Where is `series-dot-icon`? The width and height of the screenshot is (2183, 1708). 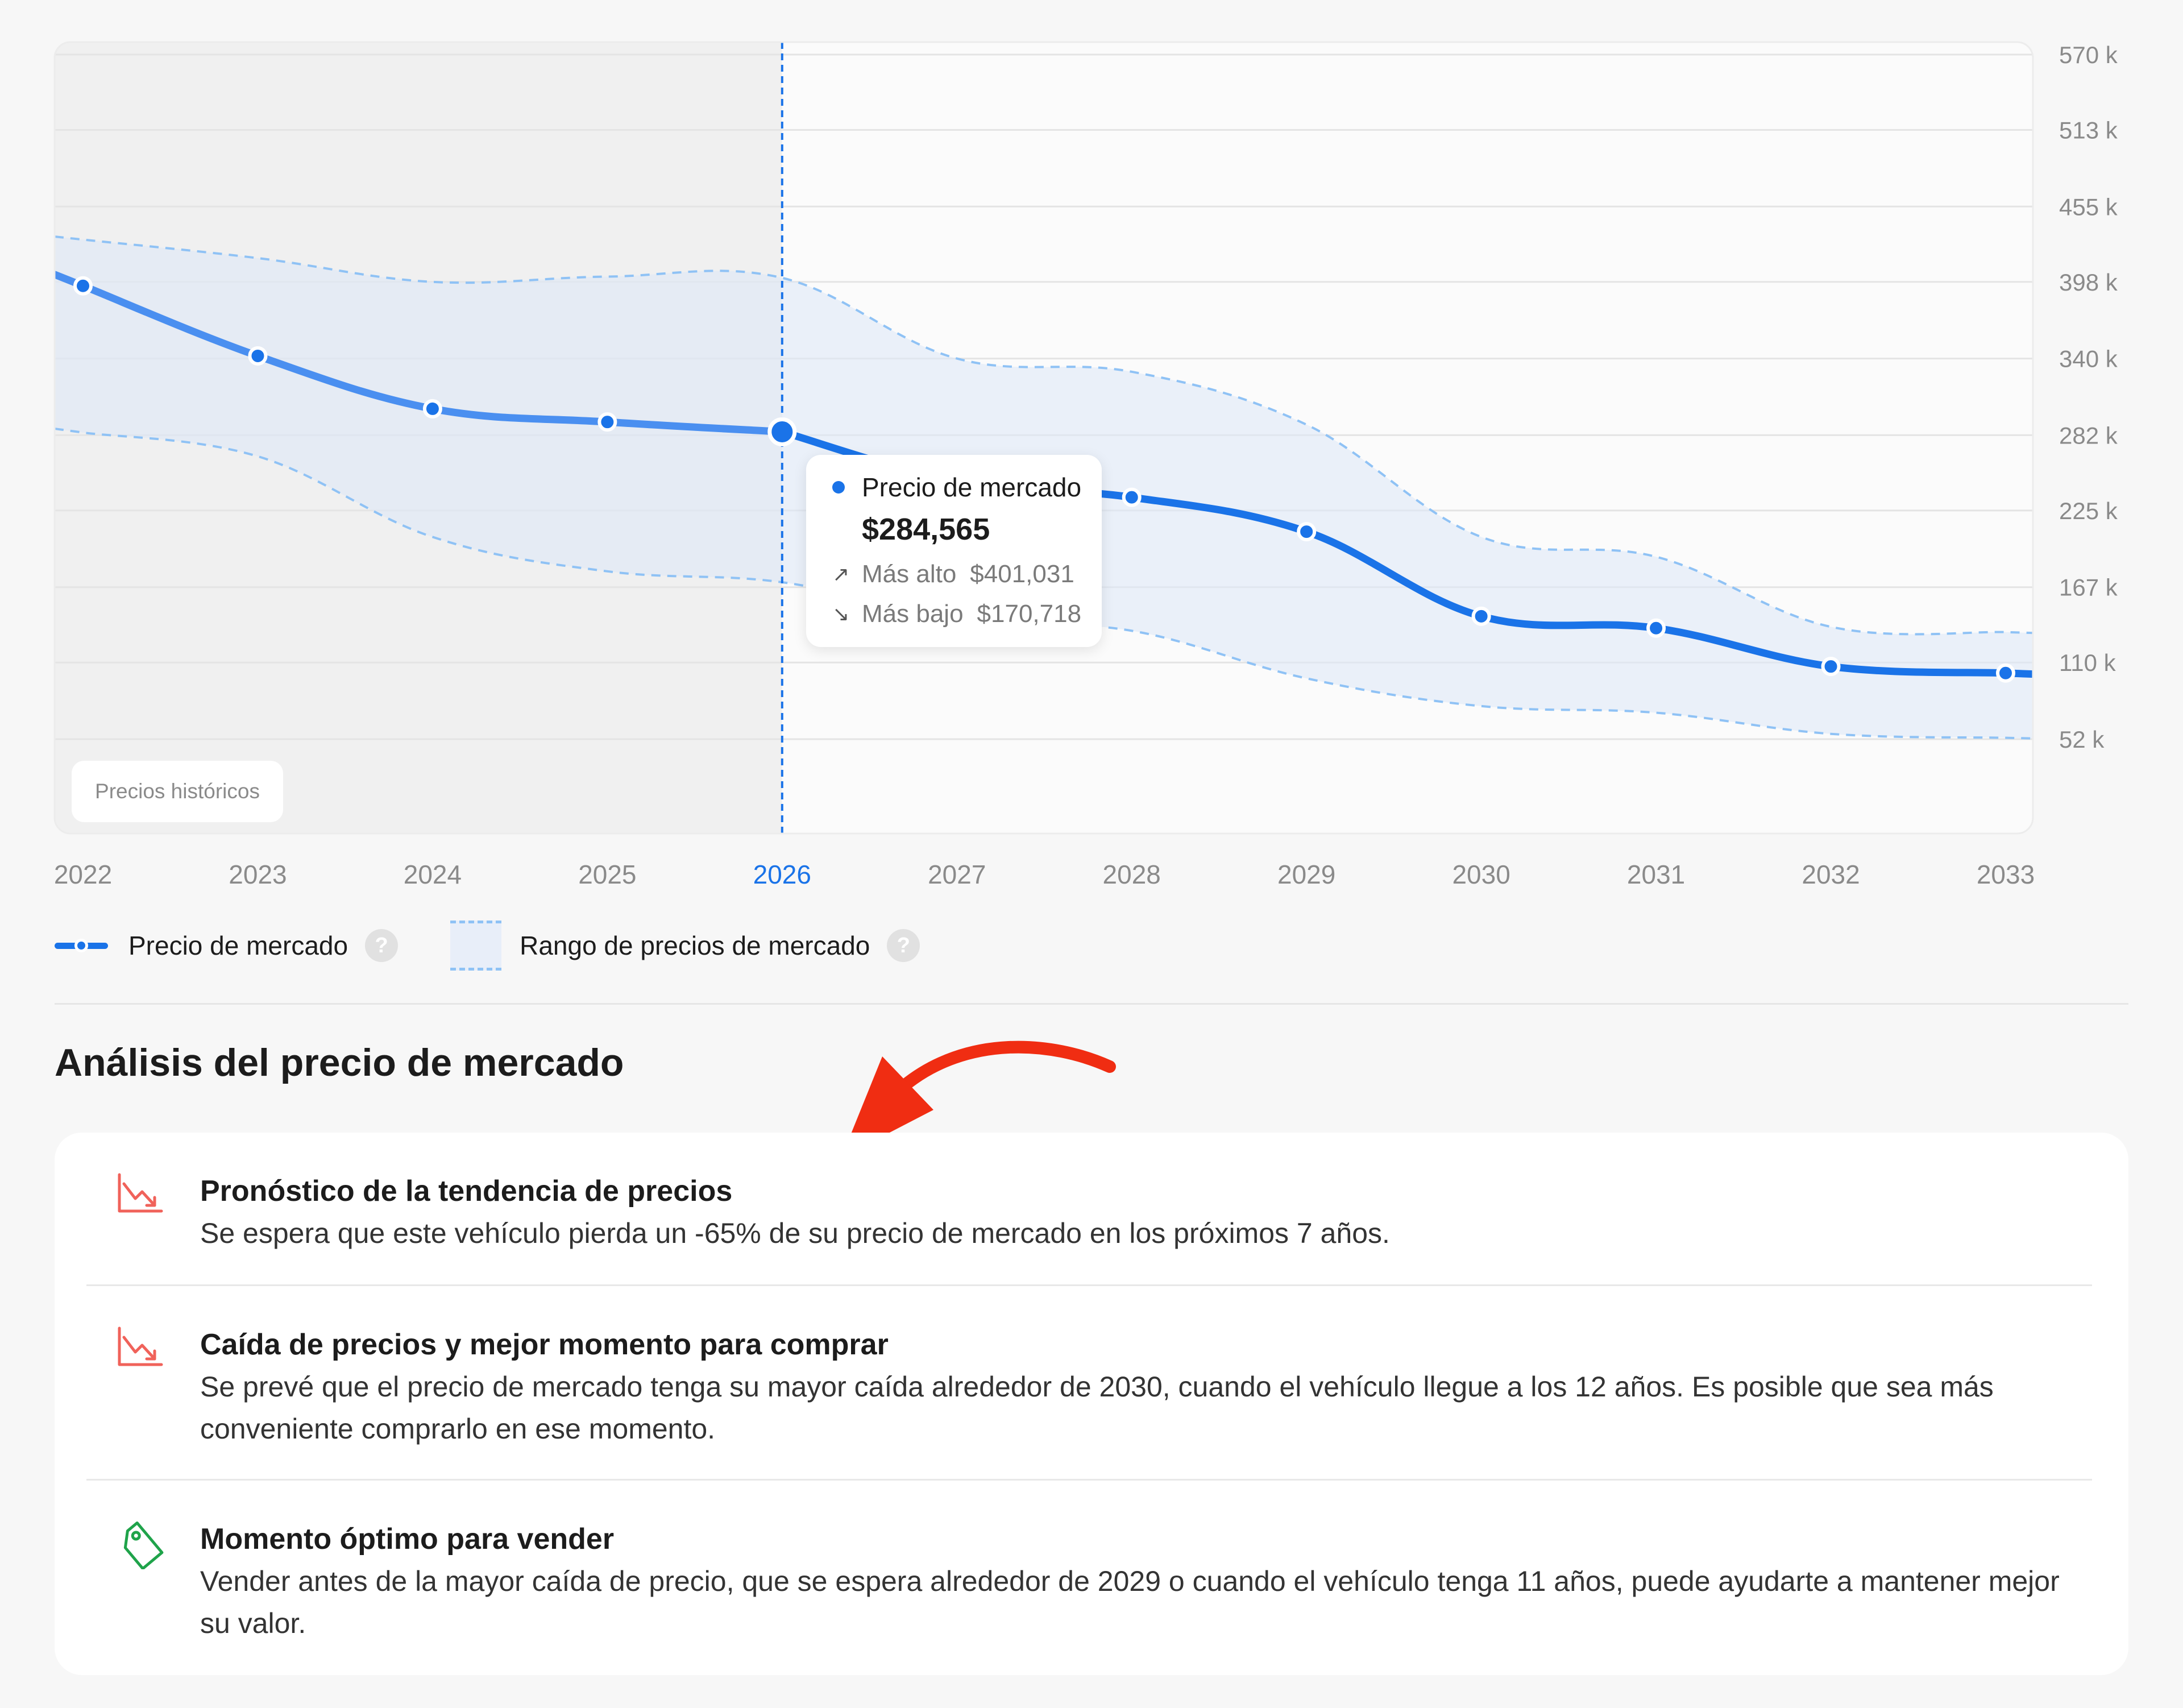
series-dot-icon is located at coordinates (839, 487).